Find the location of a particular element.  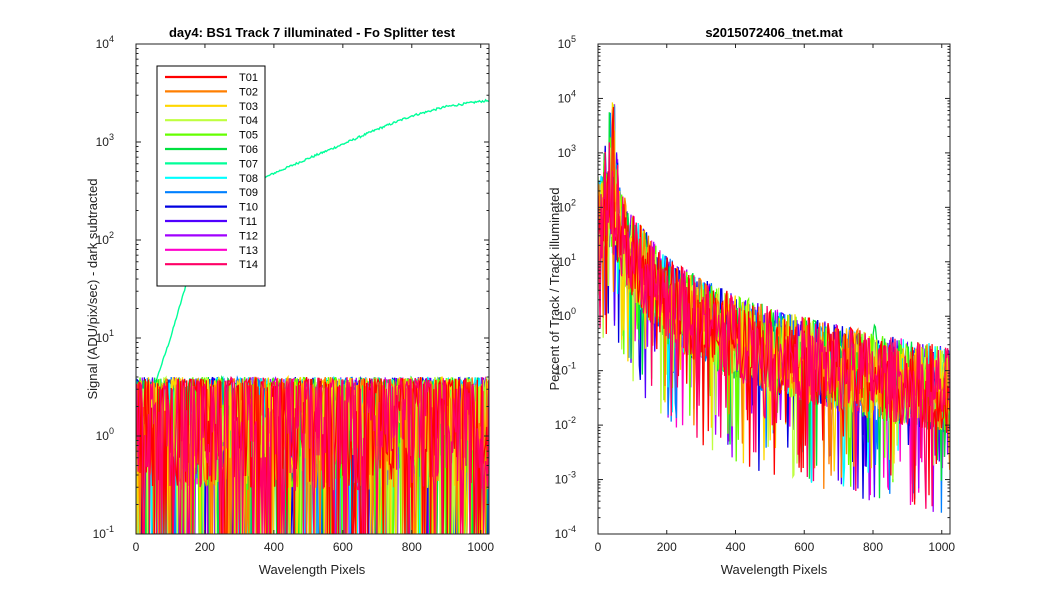

y-tick-label: 10⁻² is located at coordinates (565, 423).